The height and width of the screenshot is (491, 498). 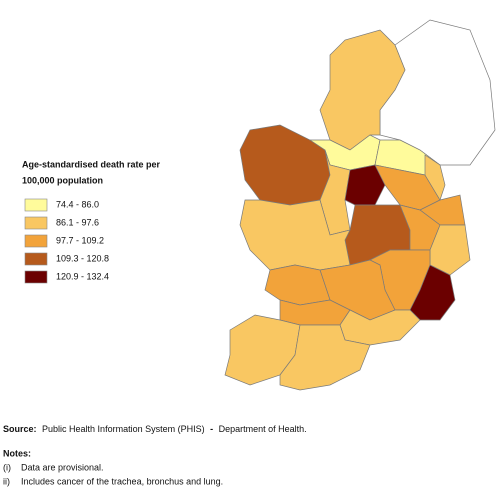 What do you see at coordinates (20, 429) in the screenshot?
I see `source-label: Source:` at bounding box center [20, 429].